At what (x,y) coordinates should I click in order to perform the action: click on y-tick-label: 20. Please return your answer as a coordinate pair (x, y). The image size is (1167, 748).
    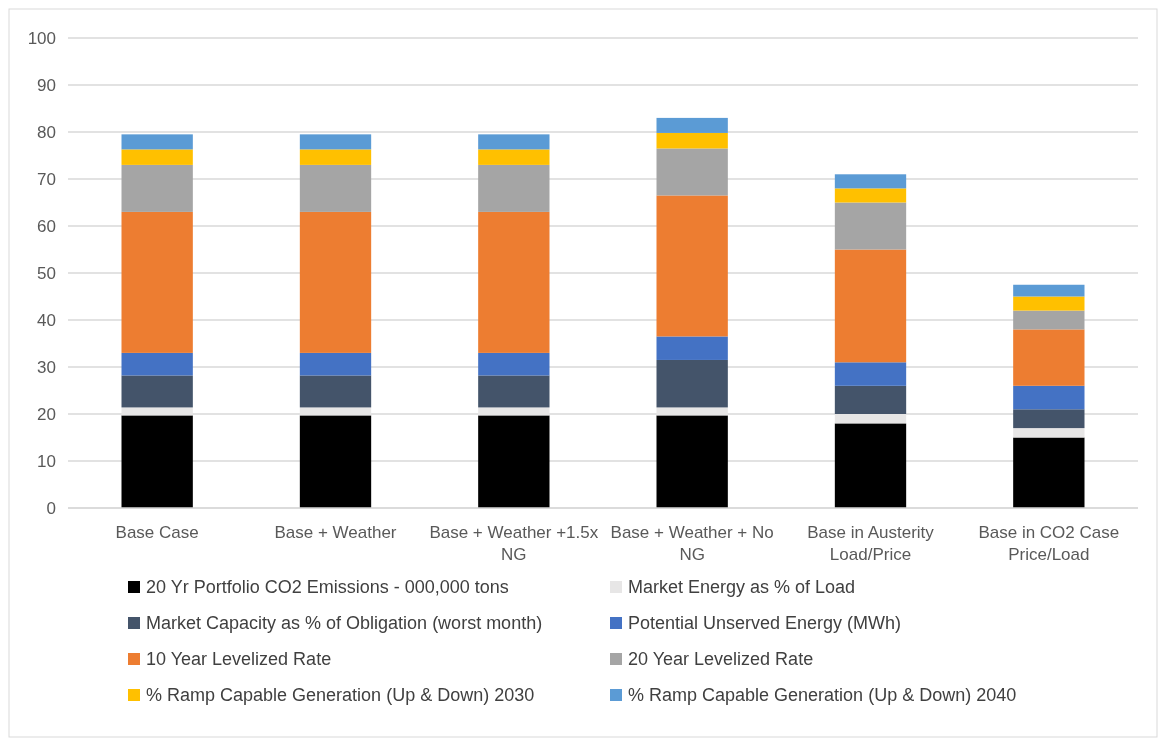
    Looking at the image, I should click on (46, 414).